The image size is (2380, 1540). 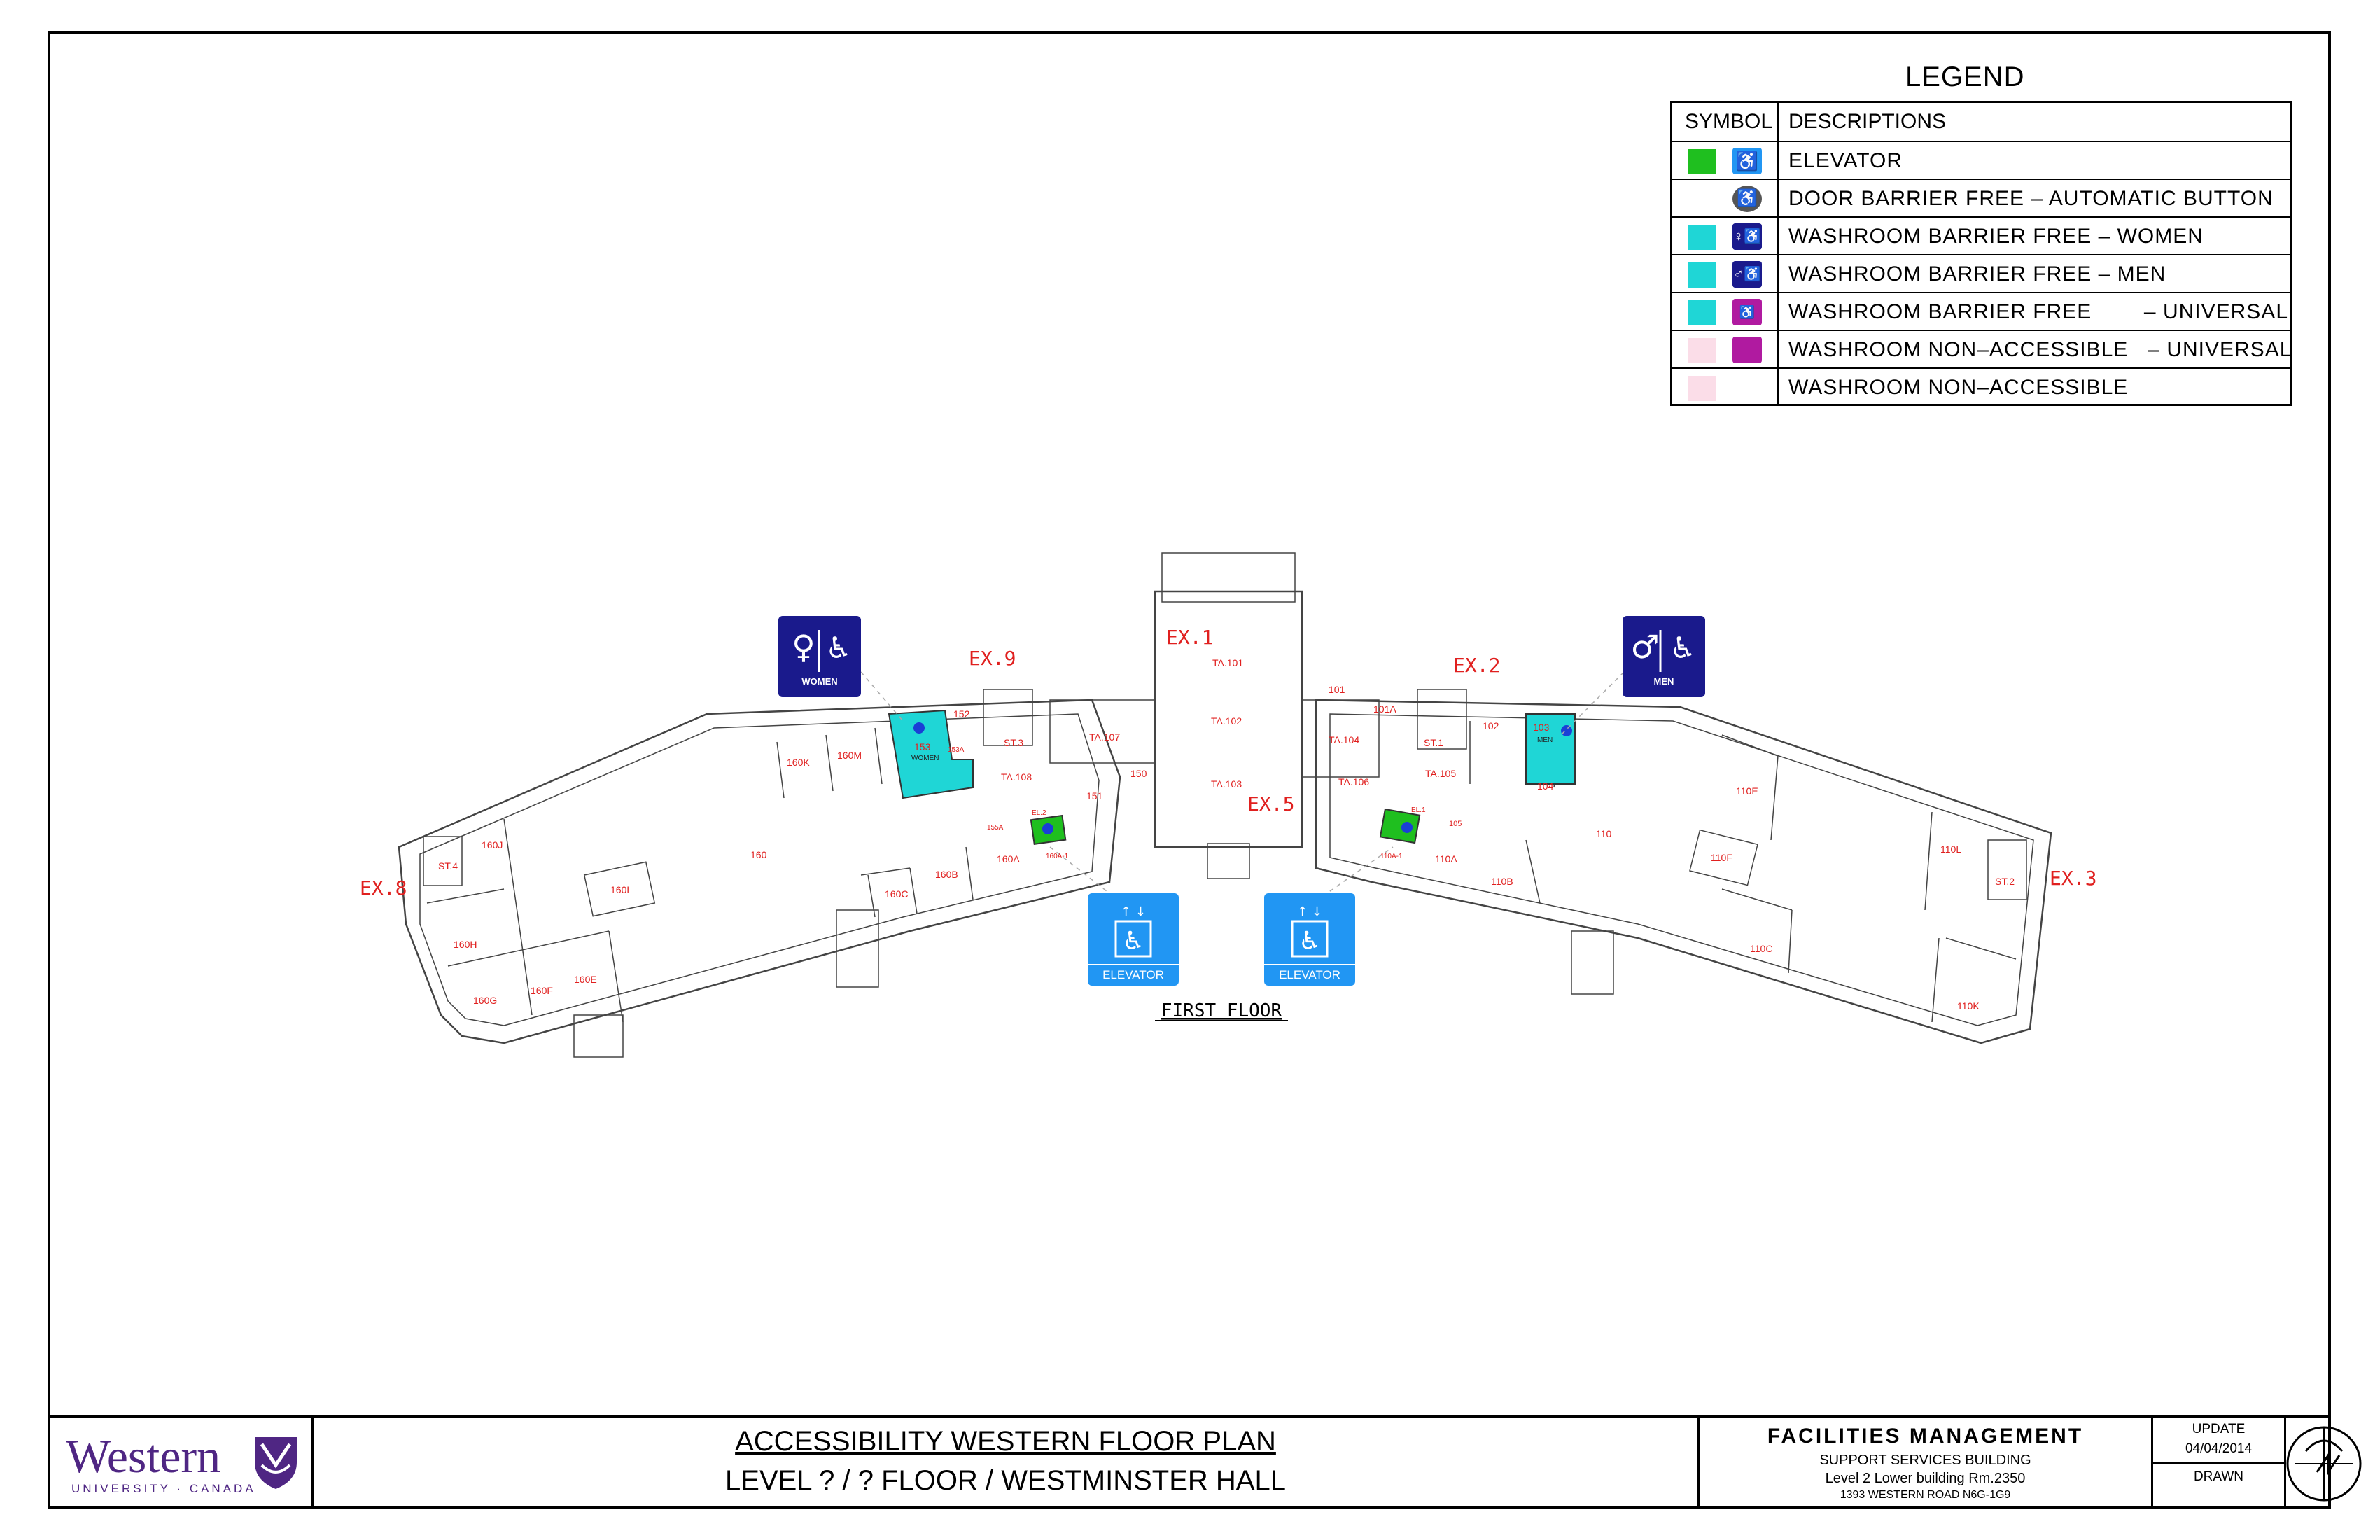 What do you see at coordinates (1138, 773) in the screenshot?
I see `room-label: 150` at bounding box center [1138, 773].